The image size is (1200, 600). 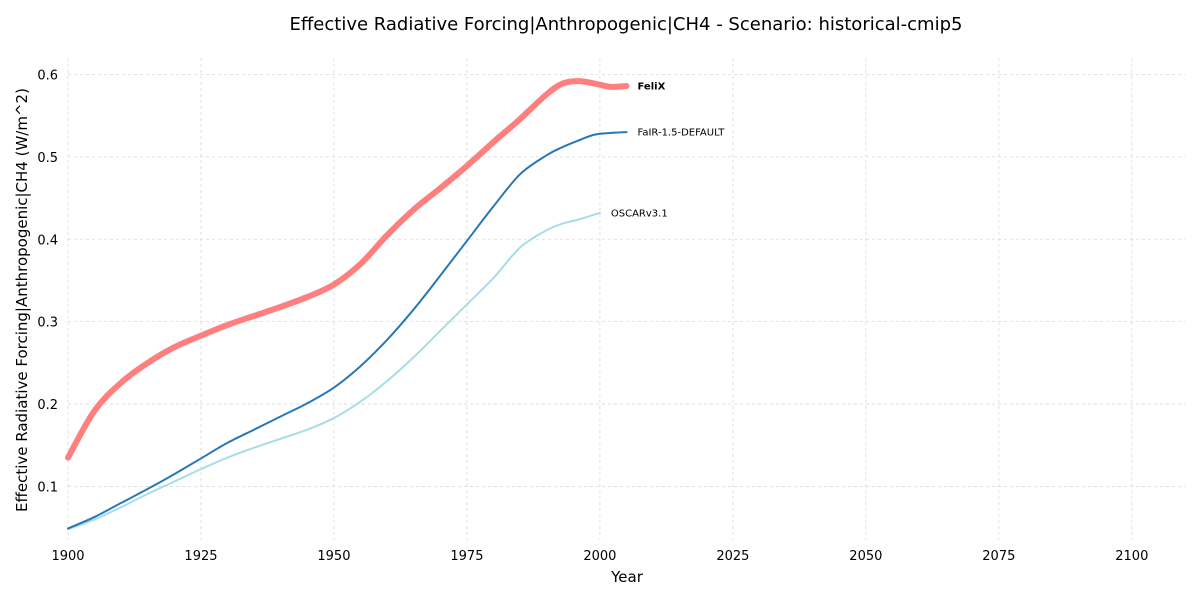 I want to click on x-axis-label: Year, so click(x=627, y=577).